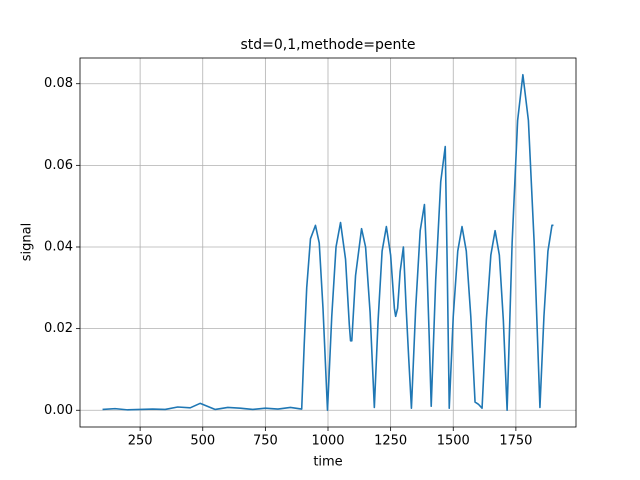 Image resolution: width=640 pixels, height=480 pixels. I want to click on x-tick-label: 1500, so click(453, 441).